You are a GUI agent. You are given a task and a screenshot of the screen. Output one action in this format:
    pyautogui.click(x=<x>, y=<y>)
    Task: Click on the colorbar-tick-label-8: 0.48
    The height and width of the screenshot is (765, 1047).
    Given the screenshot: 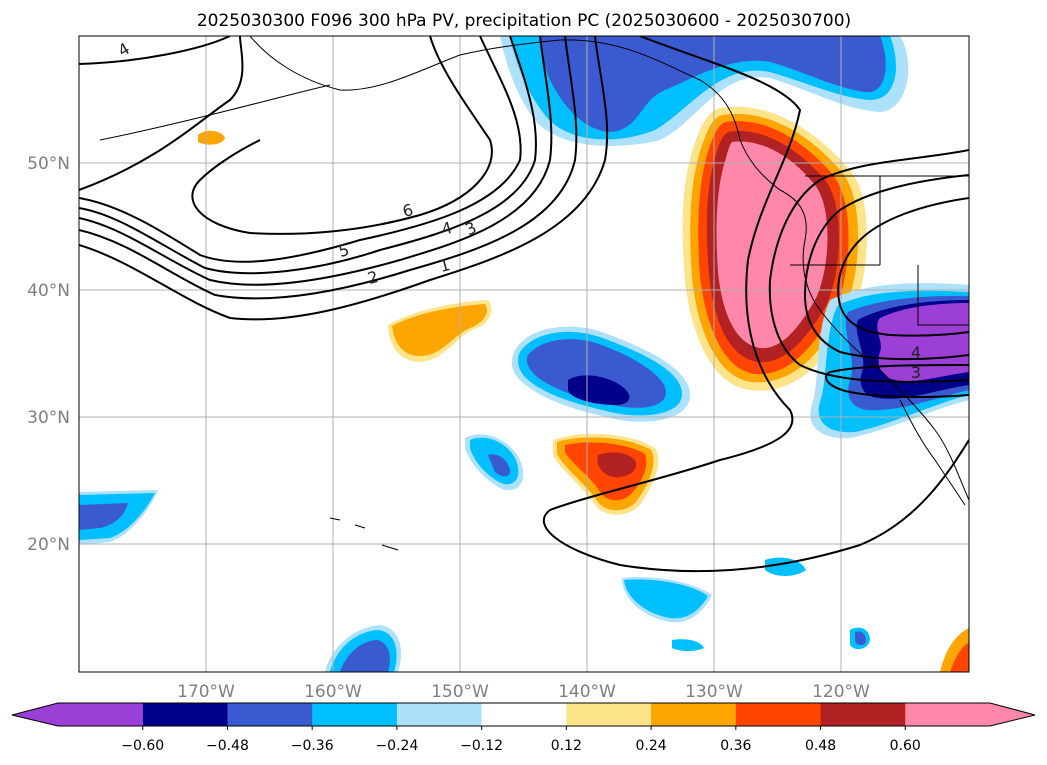 What is the action you would take?
    pyautogui.click(x=820, y=746)
    